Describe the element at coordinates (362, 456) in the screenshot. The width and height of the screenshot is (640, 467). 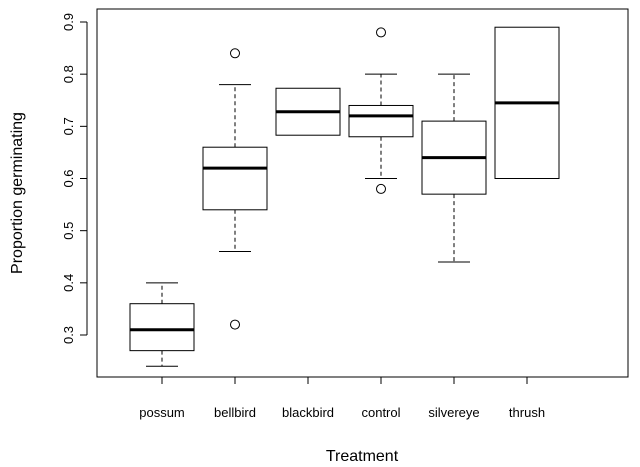
I see `x-axis-title: Treatment` at that location.